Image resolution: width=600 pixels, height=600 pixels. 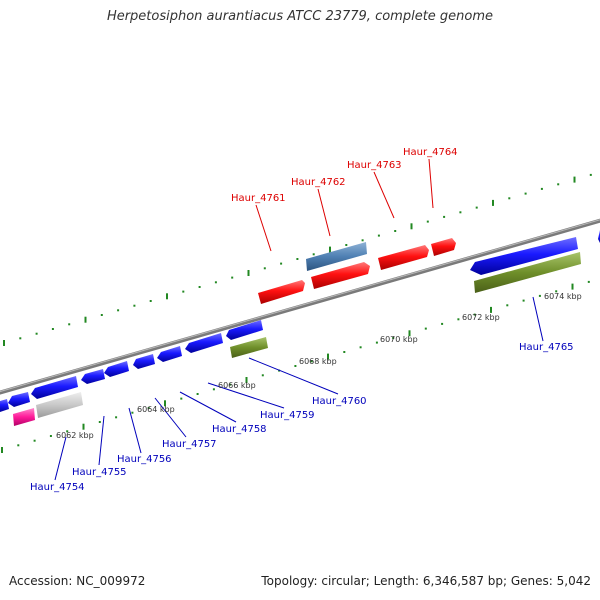 What do you see at coordinates (99, 472) in the screenshot?
I see `gene-label-haur-4755: Haur_4755` at bounding box center [99, 472].